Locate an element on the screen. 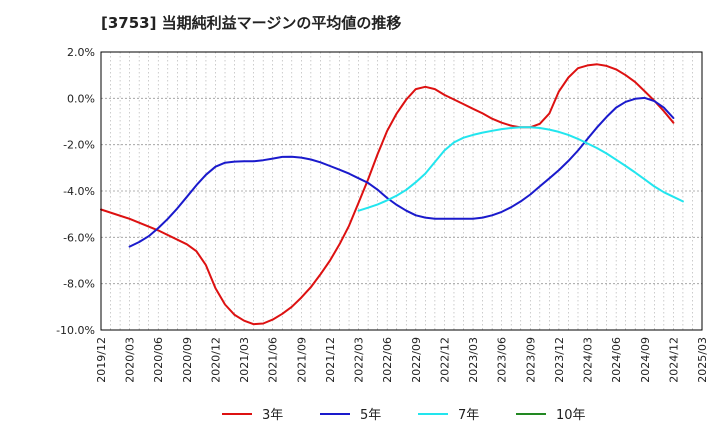 The image size is (720, 440). y-axis-ticks: 2.0% 0.0% -2.0% -4.0% -6.0% -8.0% -10.0% is located at coordinates (75, 191).